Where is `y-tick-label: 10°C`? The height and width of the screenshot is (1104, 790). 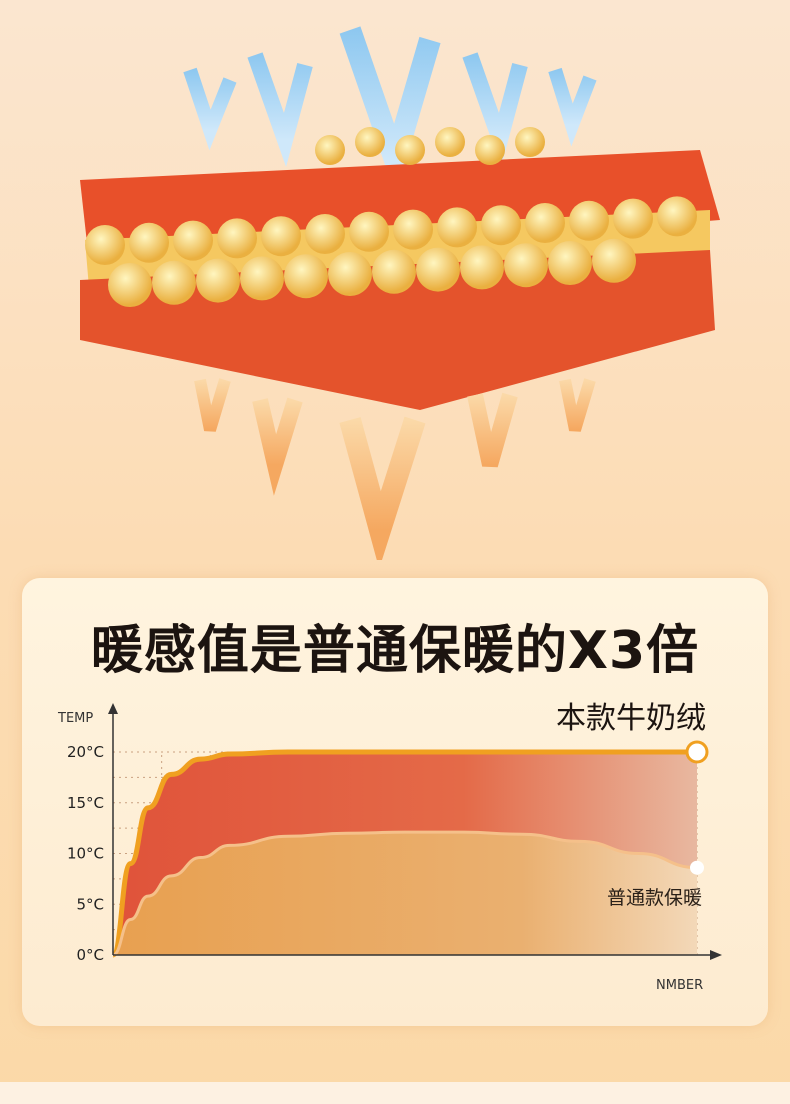 y-tick-label: 10°C is located at coordinates (85, 854).